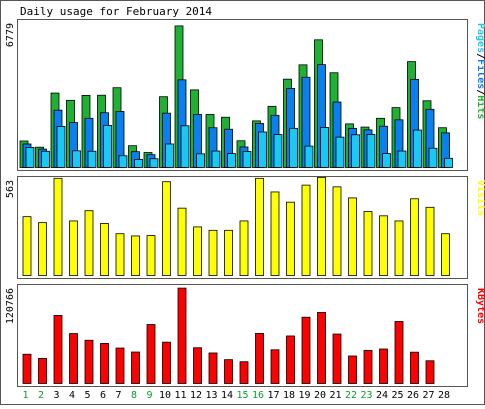 This screenshot has height=409, width=485. What do you see at coordinates (196, 395) in the screenshot?
I see `x-tick-label: 12` at bounding box center [196, 395].